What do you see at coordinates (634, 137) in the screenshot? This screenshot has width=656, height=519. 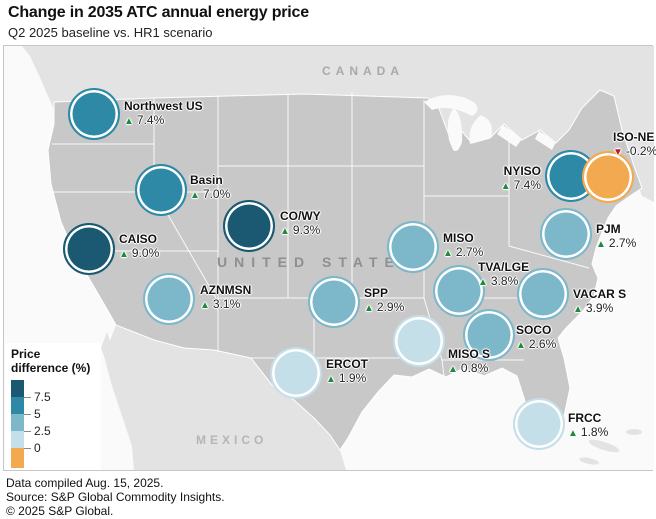 I see `region-name: ISO-NE` at bounding box center [634, 137].